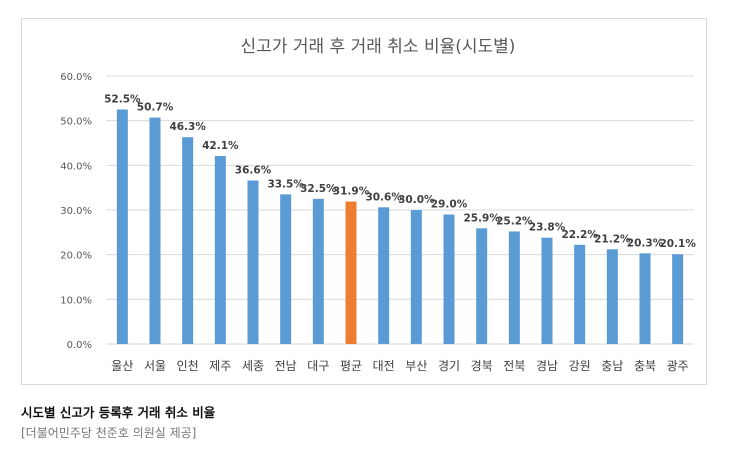  Describe the element at coordinates (122, 366) in the screenshot. I see `x-tick-label: 울산` at that location.